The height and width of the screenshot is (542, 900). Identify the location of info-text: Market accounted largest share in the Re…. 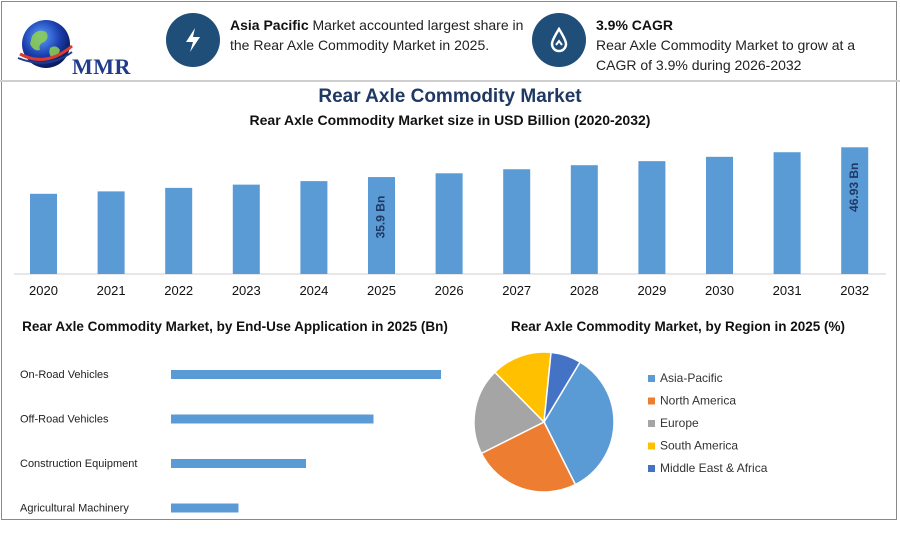
(377, 35).